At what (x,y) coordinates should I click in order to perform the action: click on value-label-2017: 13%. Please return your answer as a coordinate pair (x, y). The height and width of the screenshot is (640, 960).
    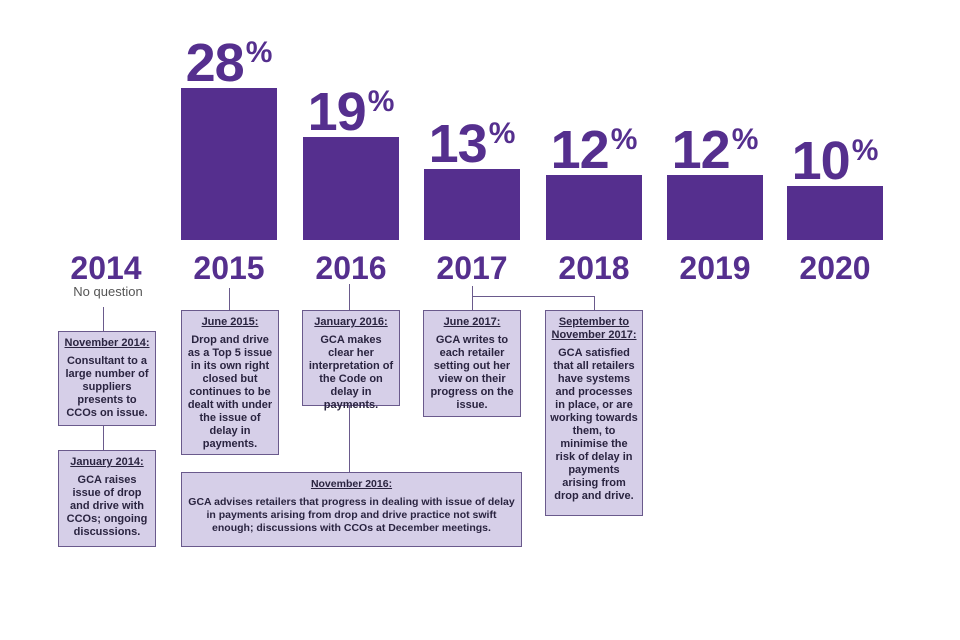
    Looking at the image, I should click on (472, 144).